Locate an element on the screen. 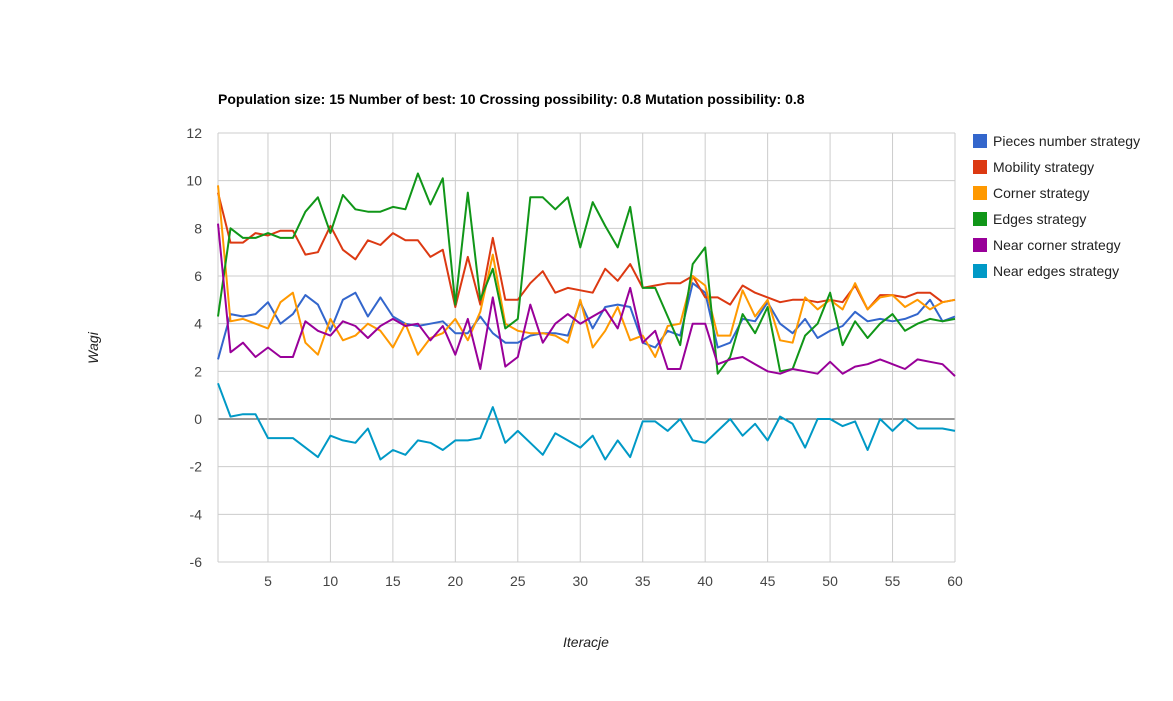 Image resolution: width=1173 pixels, height=701 pixels. legend-item: Pieces number strategy is located at coordinates (1056, 141).